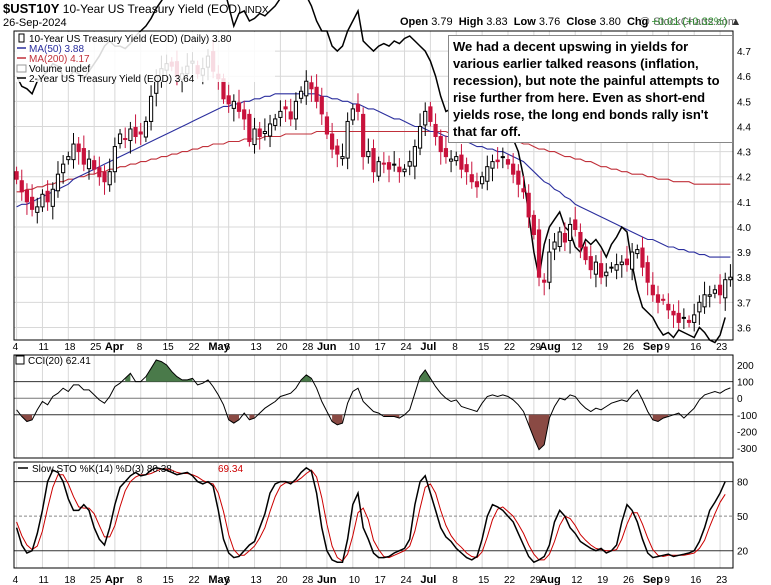 The width and height of the screenshot is (771, 585). What do you see at coordinates (743, 517) in the screenshot?
I see `stochastic-y-tick-label: 50` at bounding box center [743, 517].